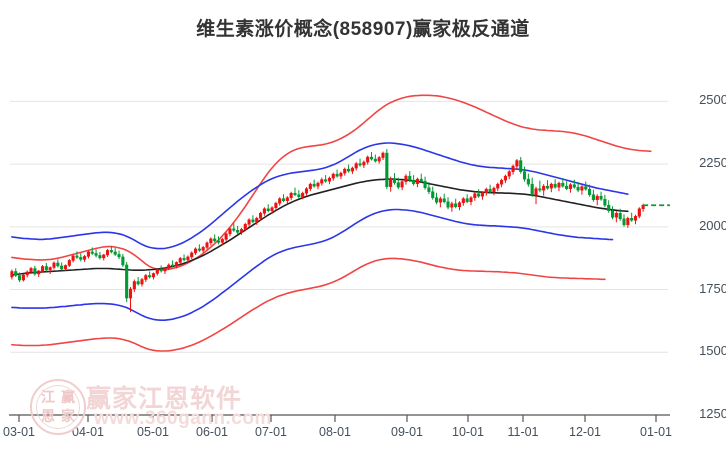 The height and width of the screenshot is (450, 726). Describe the element at coordinates (712, 100) in the screenshot. I see `y-axis-tick-label: 2500` at that location.